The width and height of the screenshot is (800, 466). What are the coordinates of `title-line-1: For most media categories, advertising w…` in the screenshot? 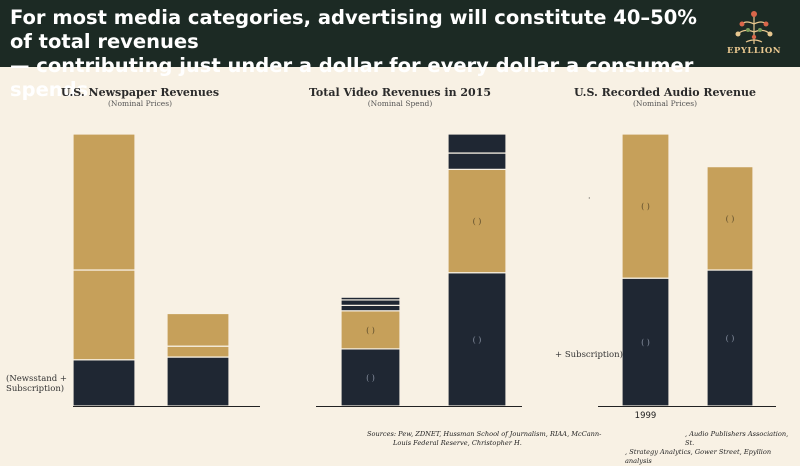 It's located at (353, 29).